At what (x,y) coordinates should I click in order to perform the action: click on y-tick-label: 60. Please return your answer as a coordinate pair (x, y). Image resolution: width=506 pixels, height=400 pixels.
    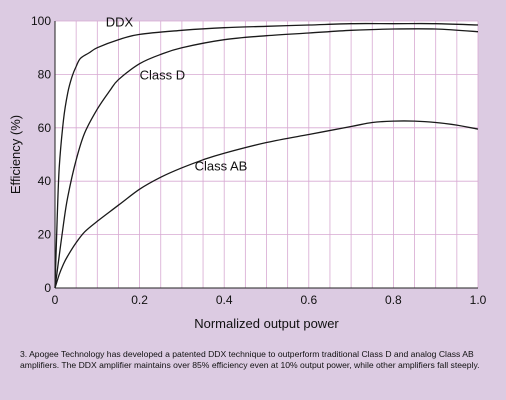
    Looking at the image, I should click on (45, 128).